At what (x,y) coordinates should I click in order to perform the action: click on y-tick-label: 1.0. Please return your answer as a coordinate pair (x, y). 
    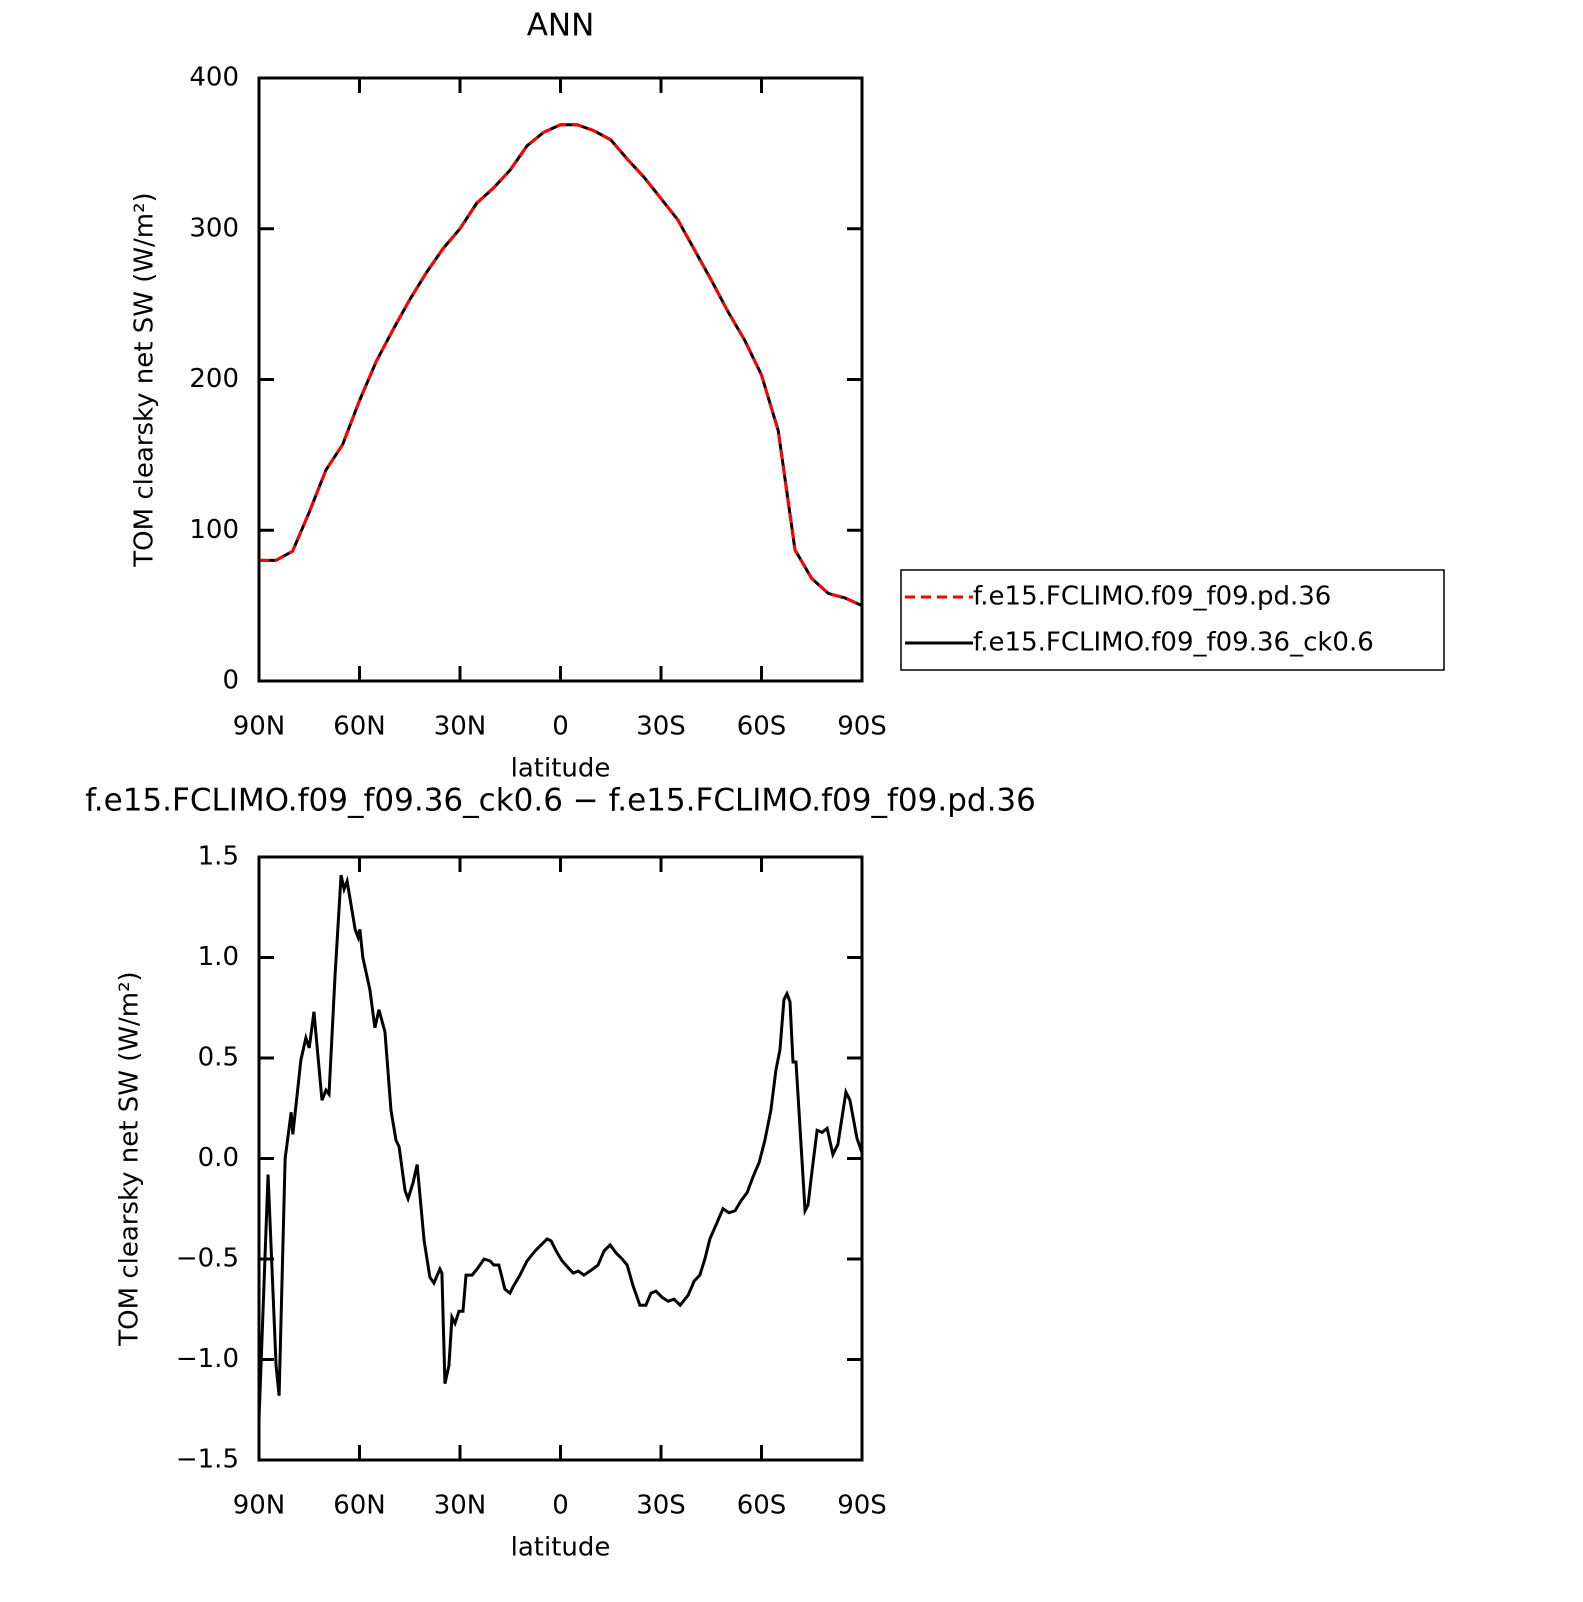
    Looking at the image, I should click on (218, 957).